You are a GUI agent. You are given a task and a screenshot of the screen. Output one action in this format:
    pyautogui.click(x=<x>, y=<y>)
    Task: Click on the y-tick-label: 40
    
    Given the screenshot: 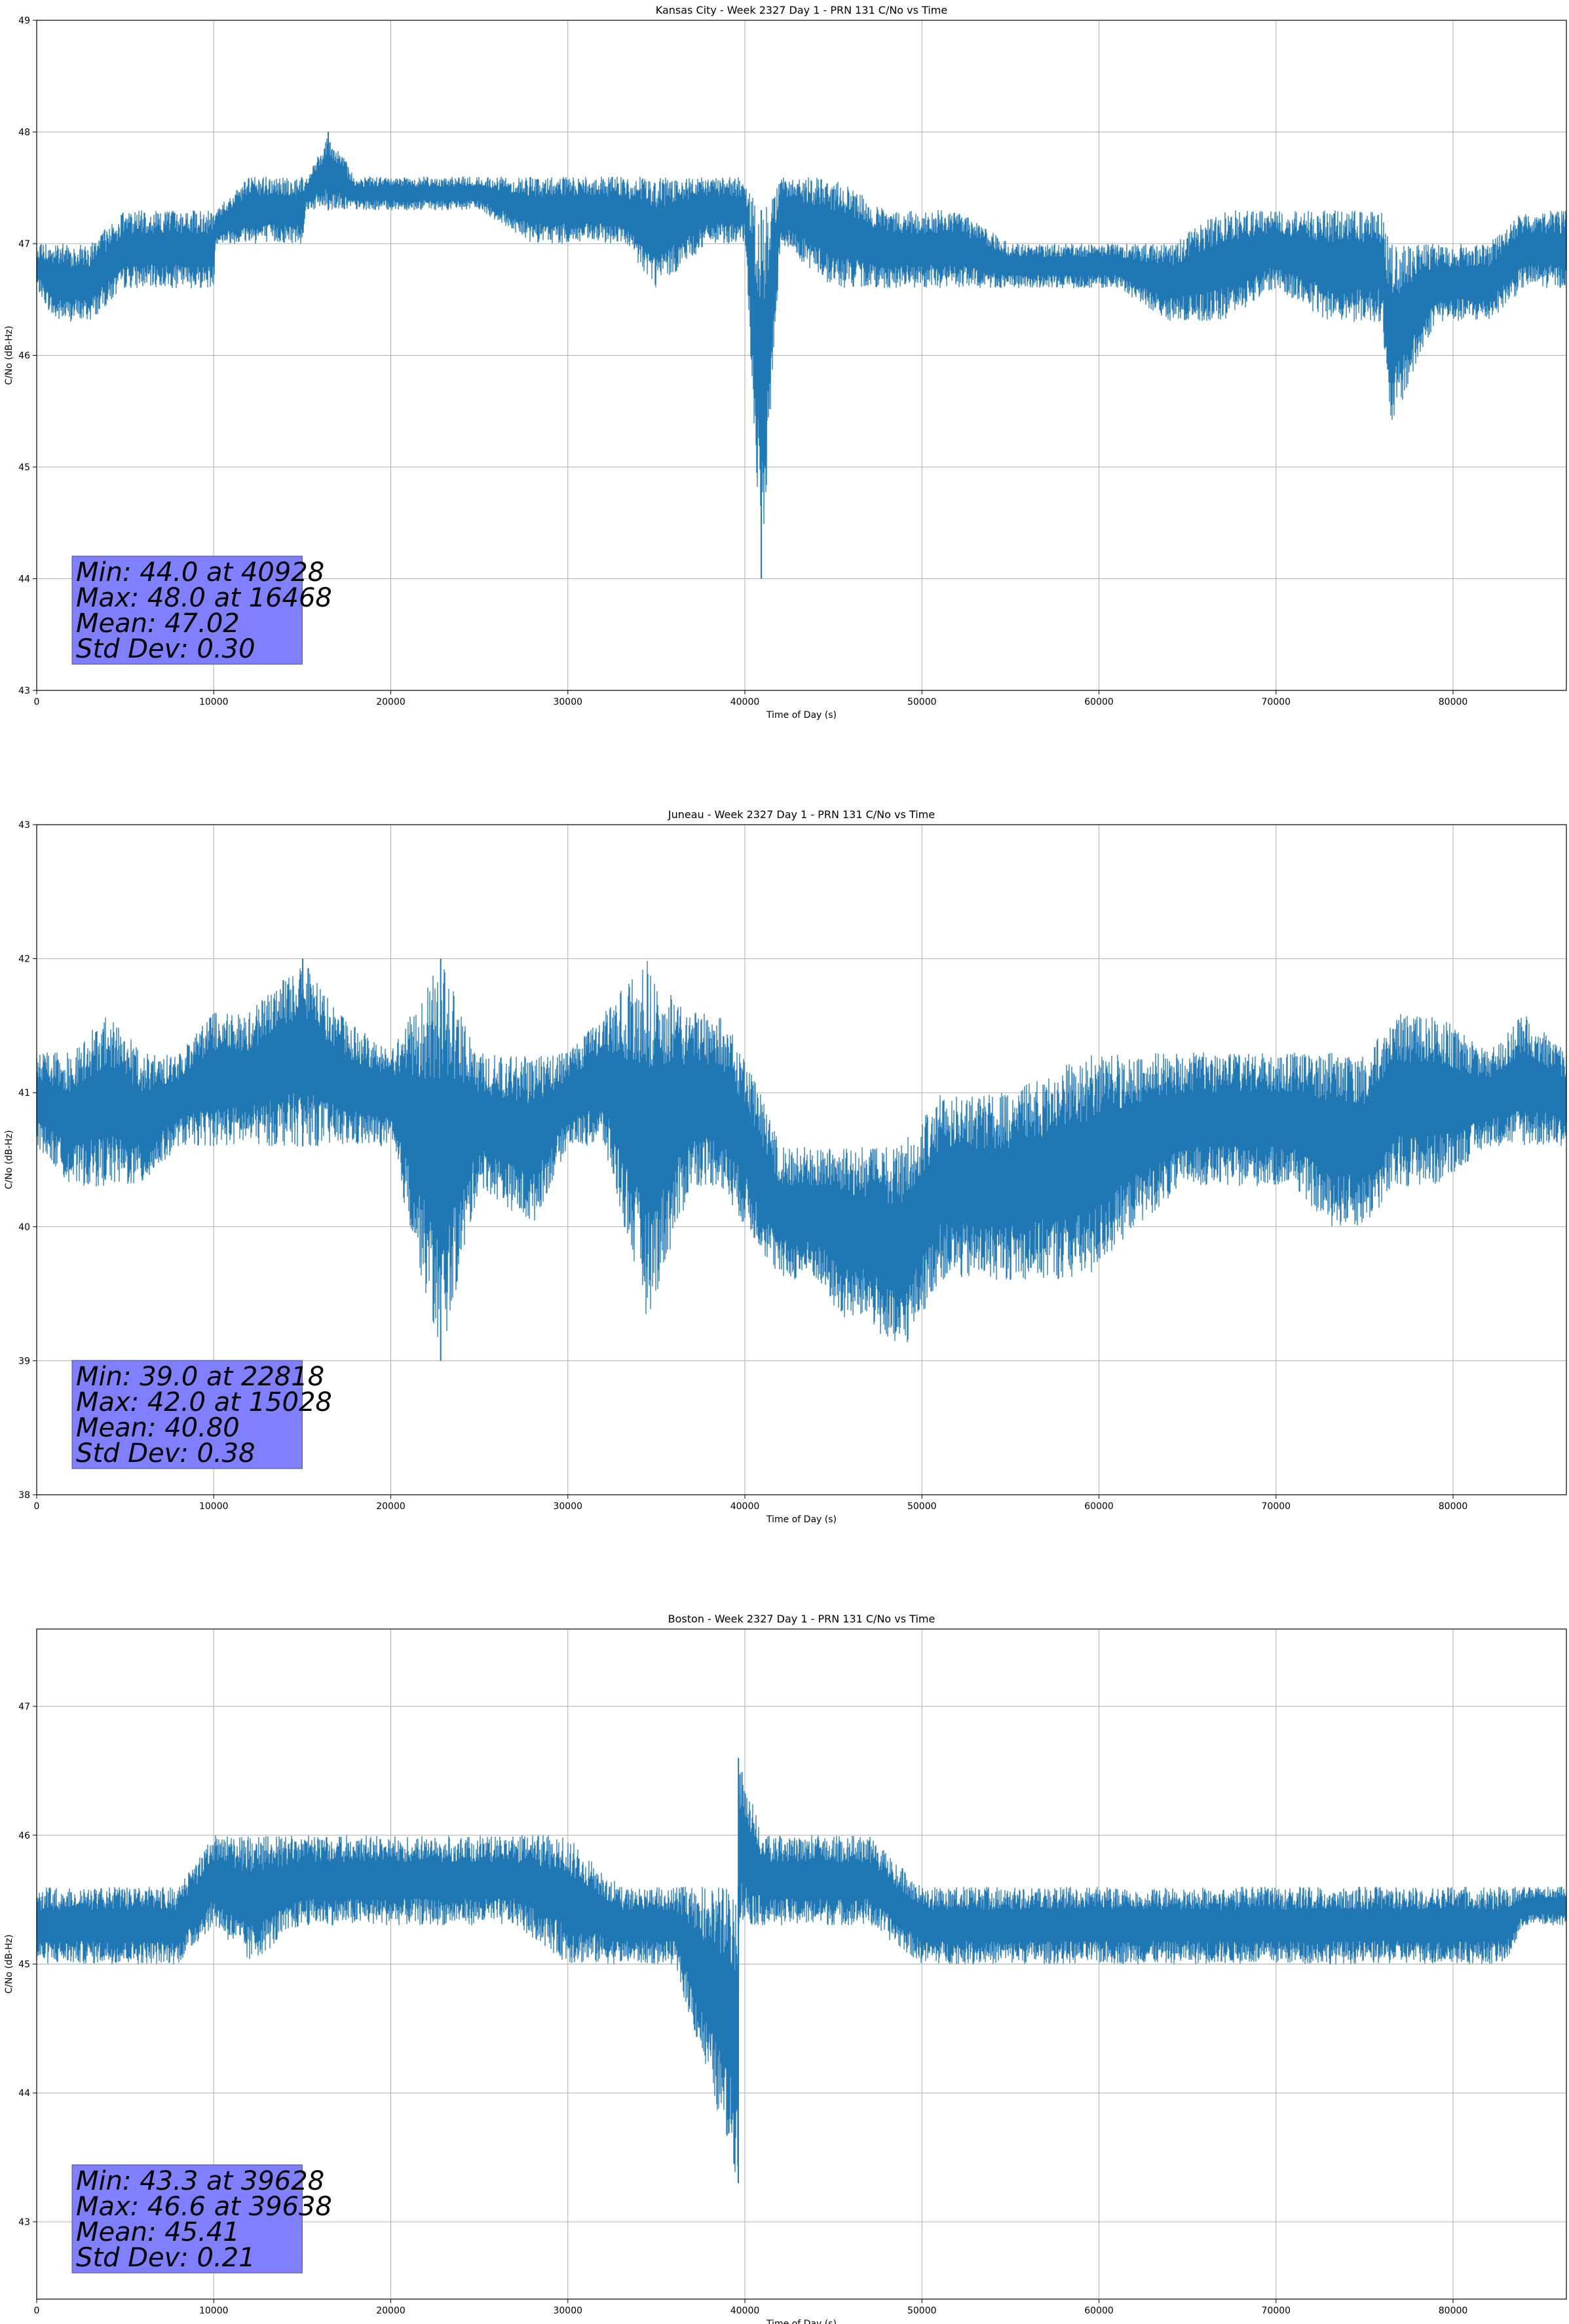 What is the action you would take?
    pyautogui.click(x=24, y=1227)
    